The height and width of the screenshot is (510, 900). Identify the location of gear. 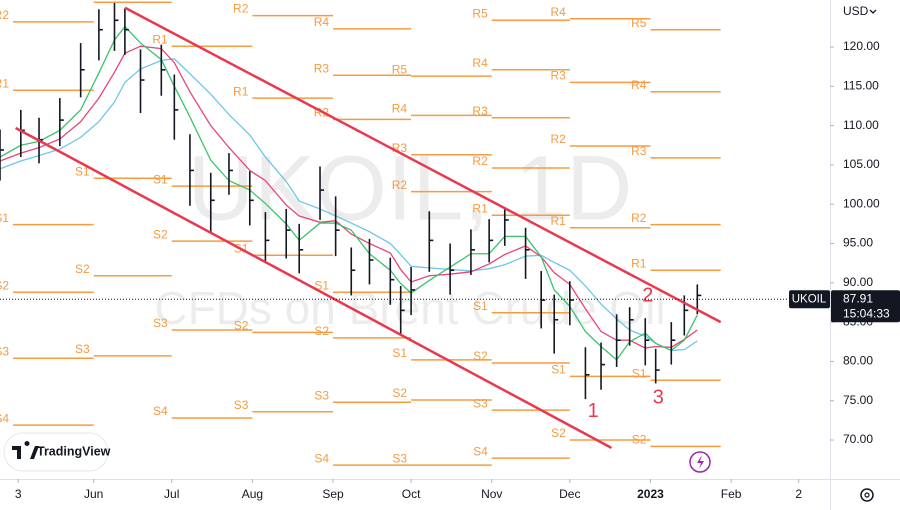
(867, 495).